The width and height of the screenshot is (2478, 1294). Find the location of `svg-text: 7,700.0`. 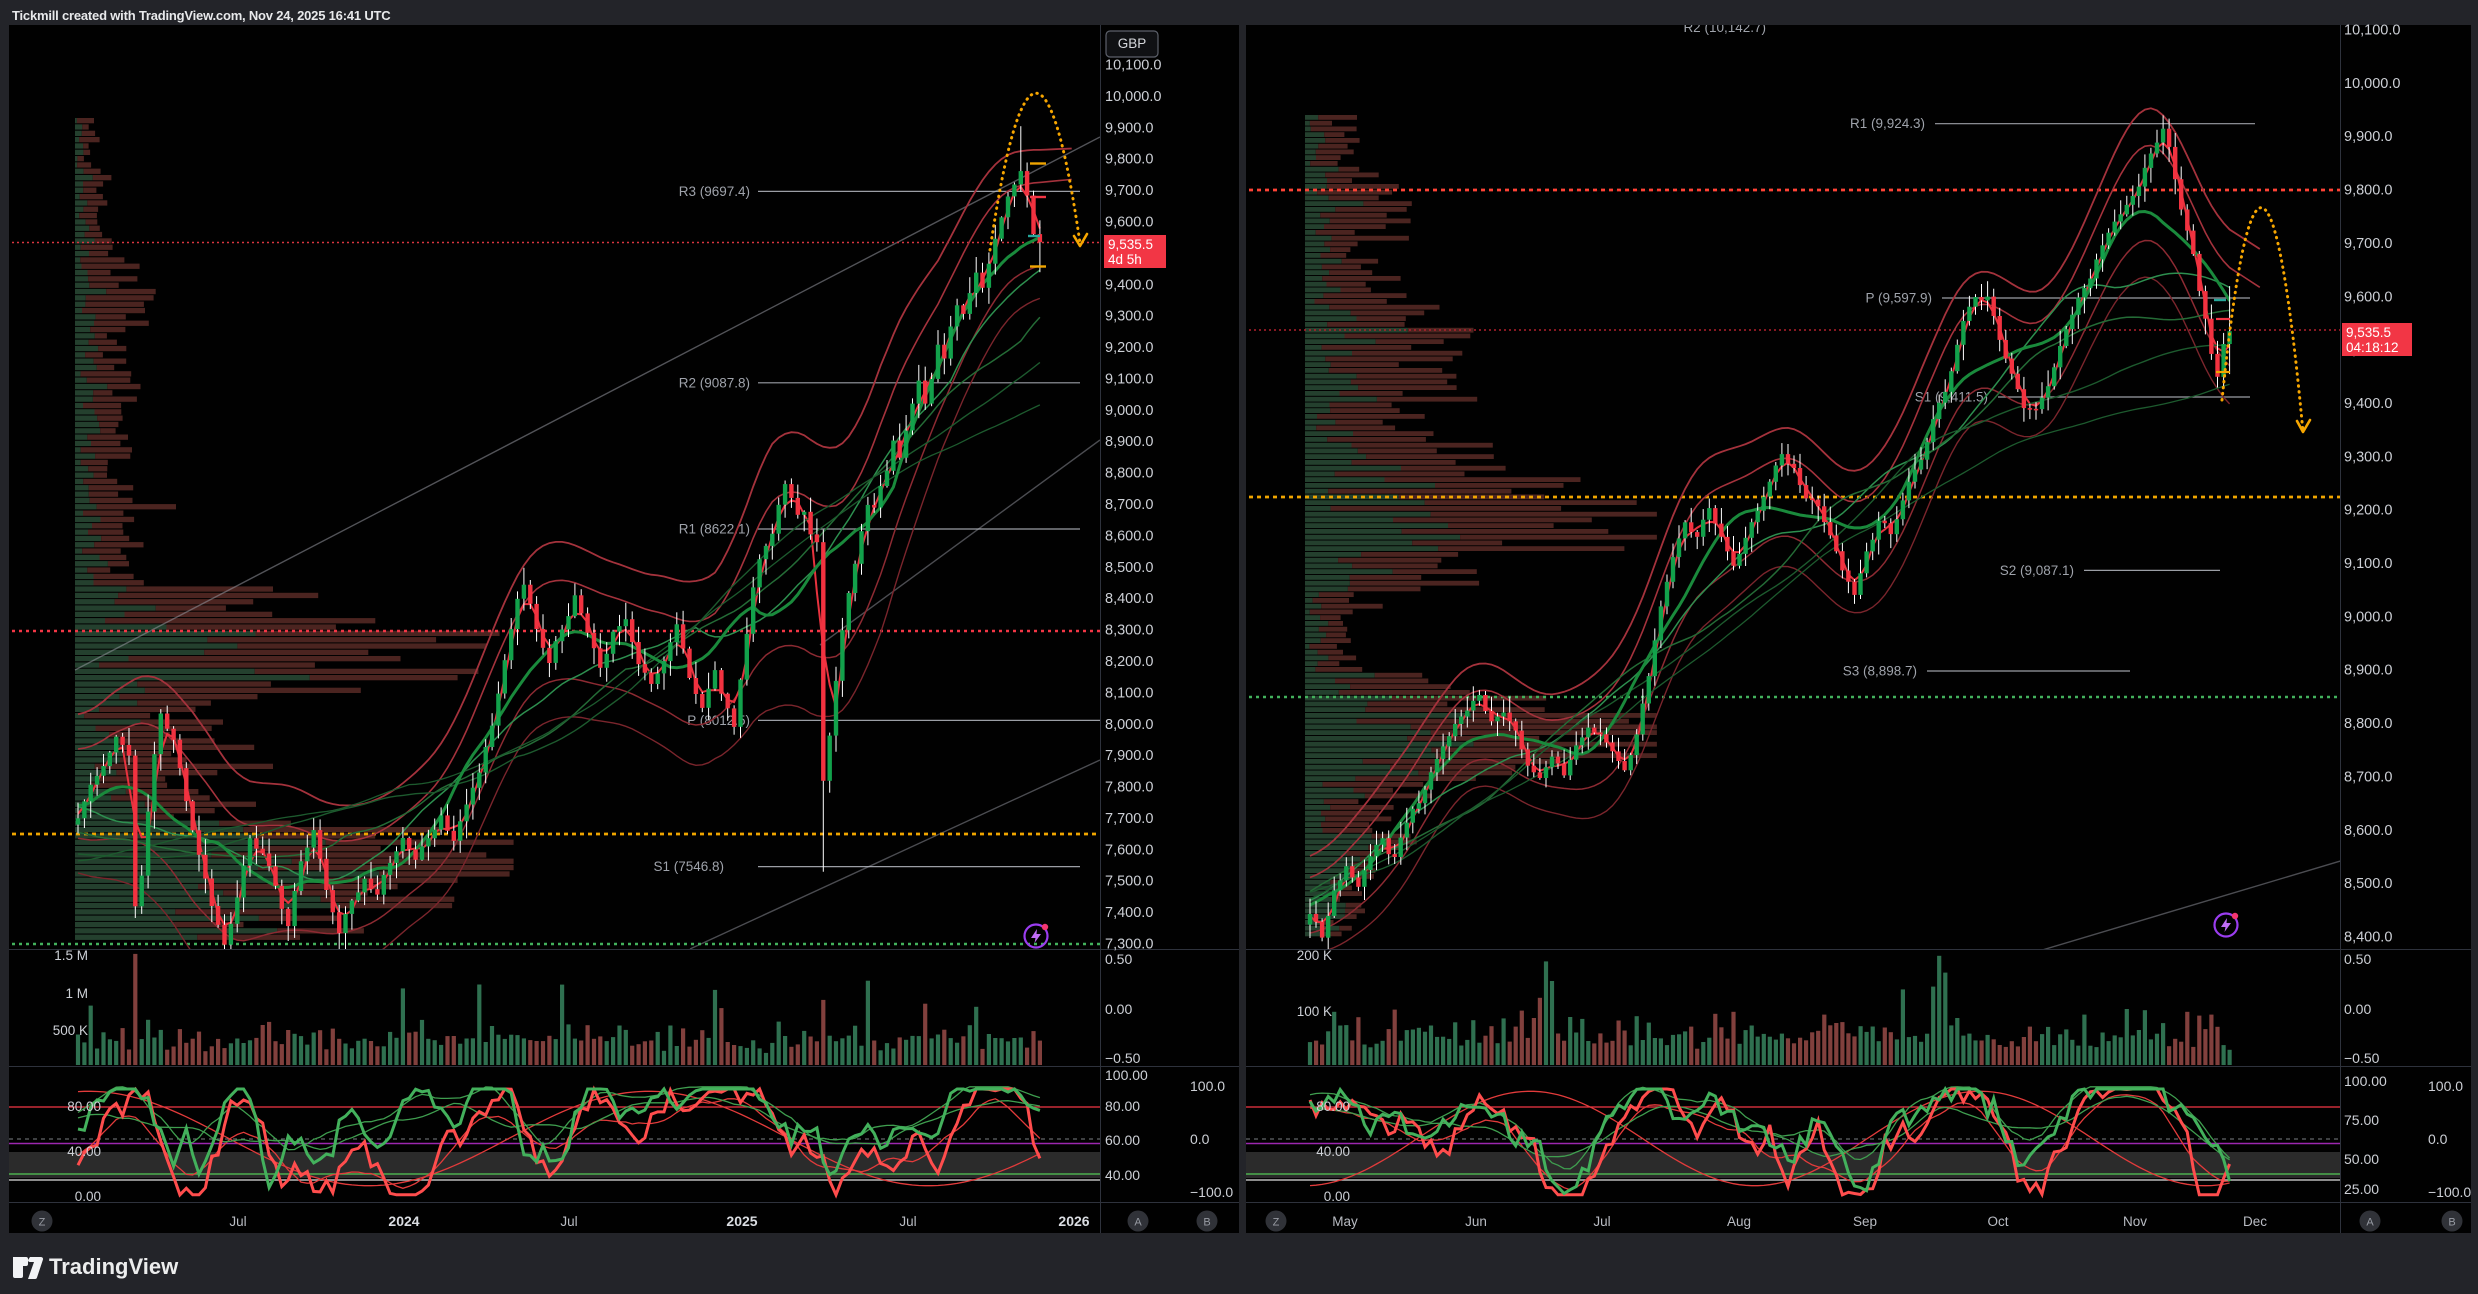

svg-text: 7,700.0 is located at coordinates (1129, 819).